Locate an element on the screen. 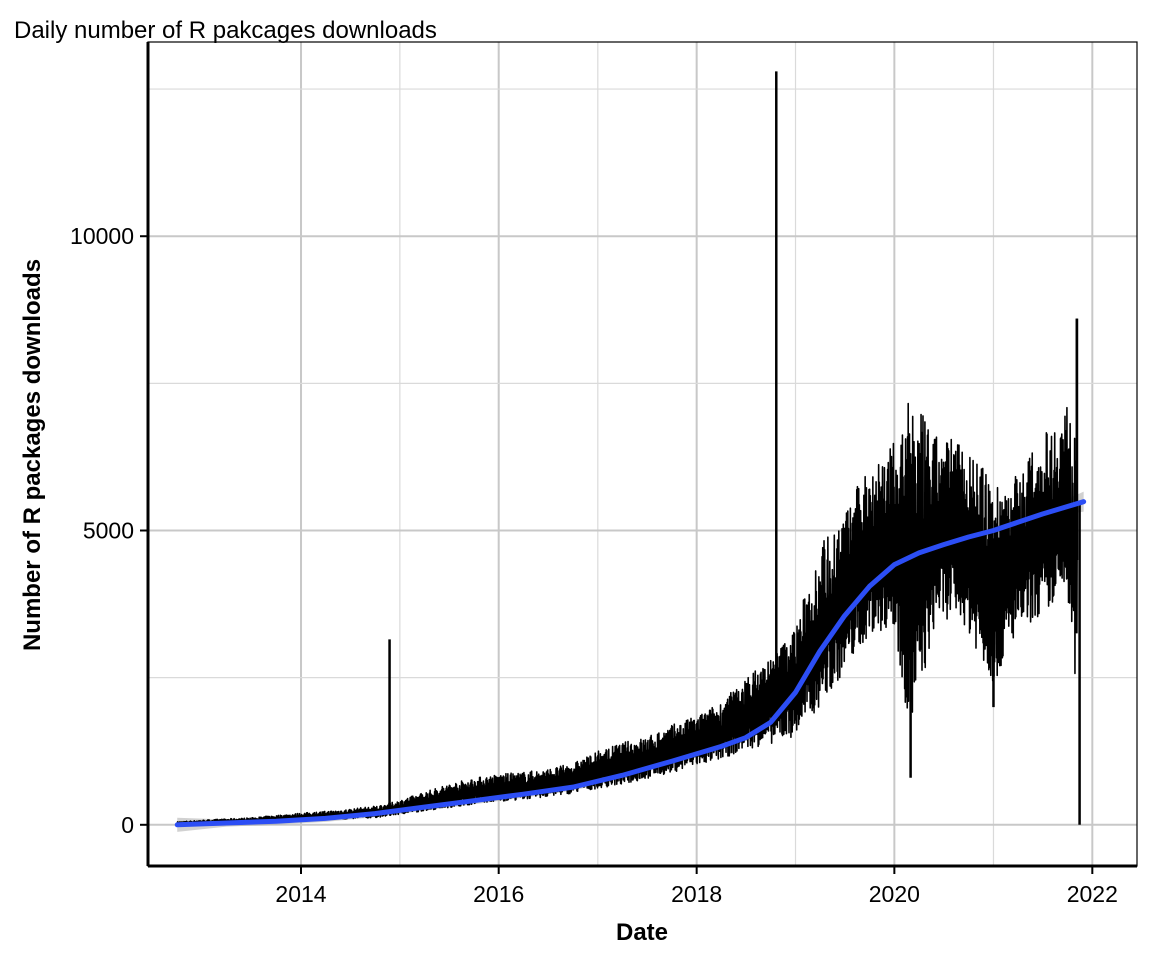 Image resolution: width=1152 pixels, height=960 pixels. x-tick-label: 2022 is located at coordinates (1092, 894).